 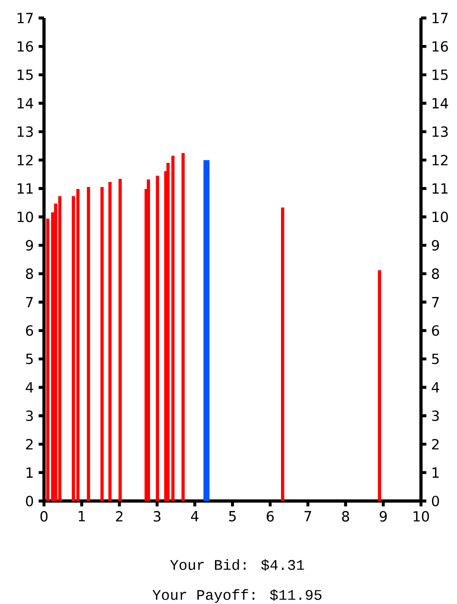 What do you see at coordinates (435, 416) in the screenshot?
I see `y-tick-label: 3` at bounding box center [435, 416].